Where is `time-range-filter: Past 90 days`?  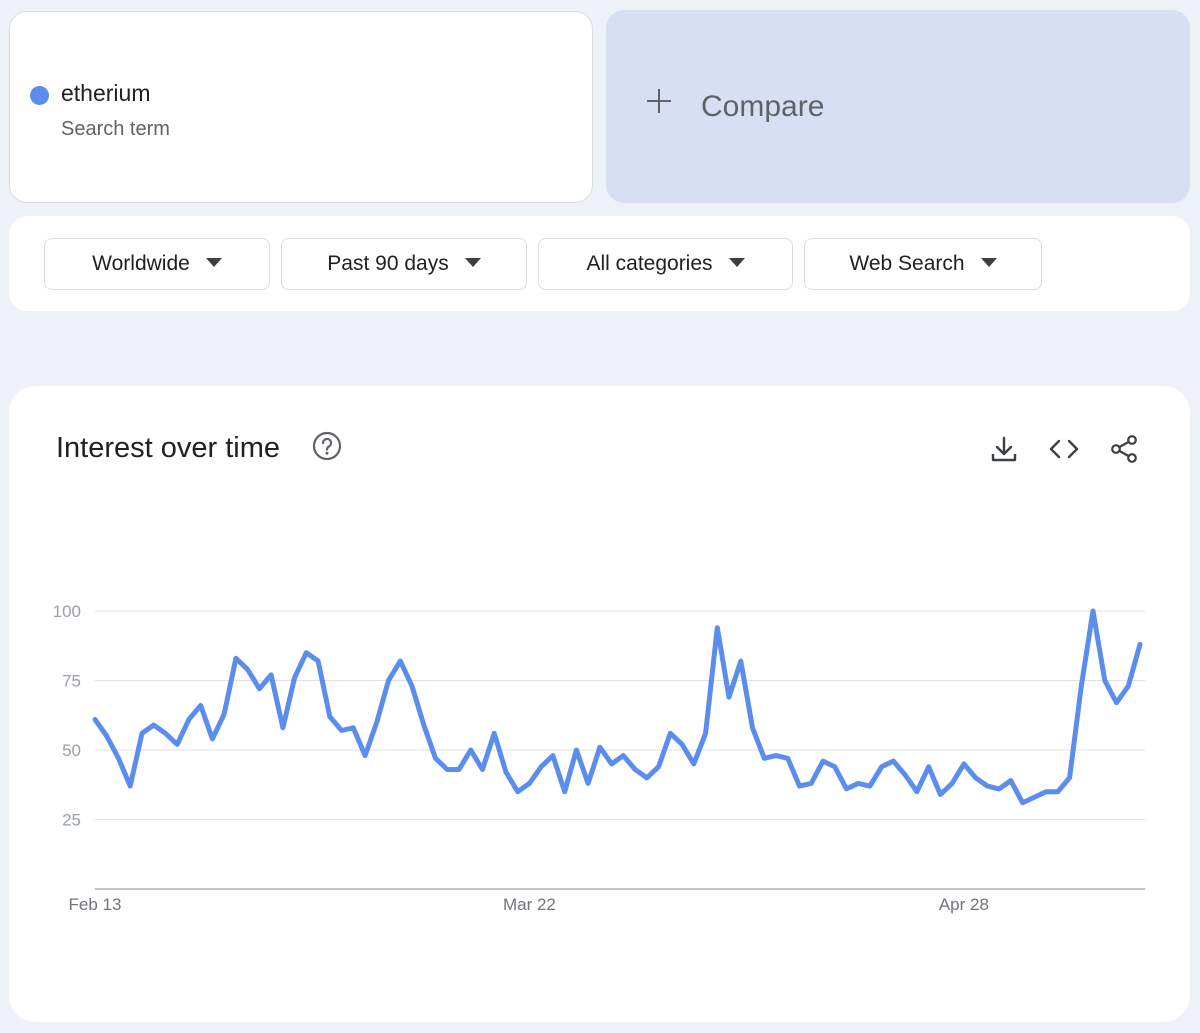 time-range-filter: Past 90 days is located at coordinates (404, 264).